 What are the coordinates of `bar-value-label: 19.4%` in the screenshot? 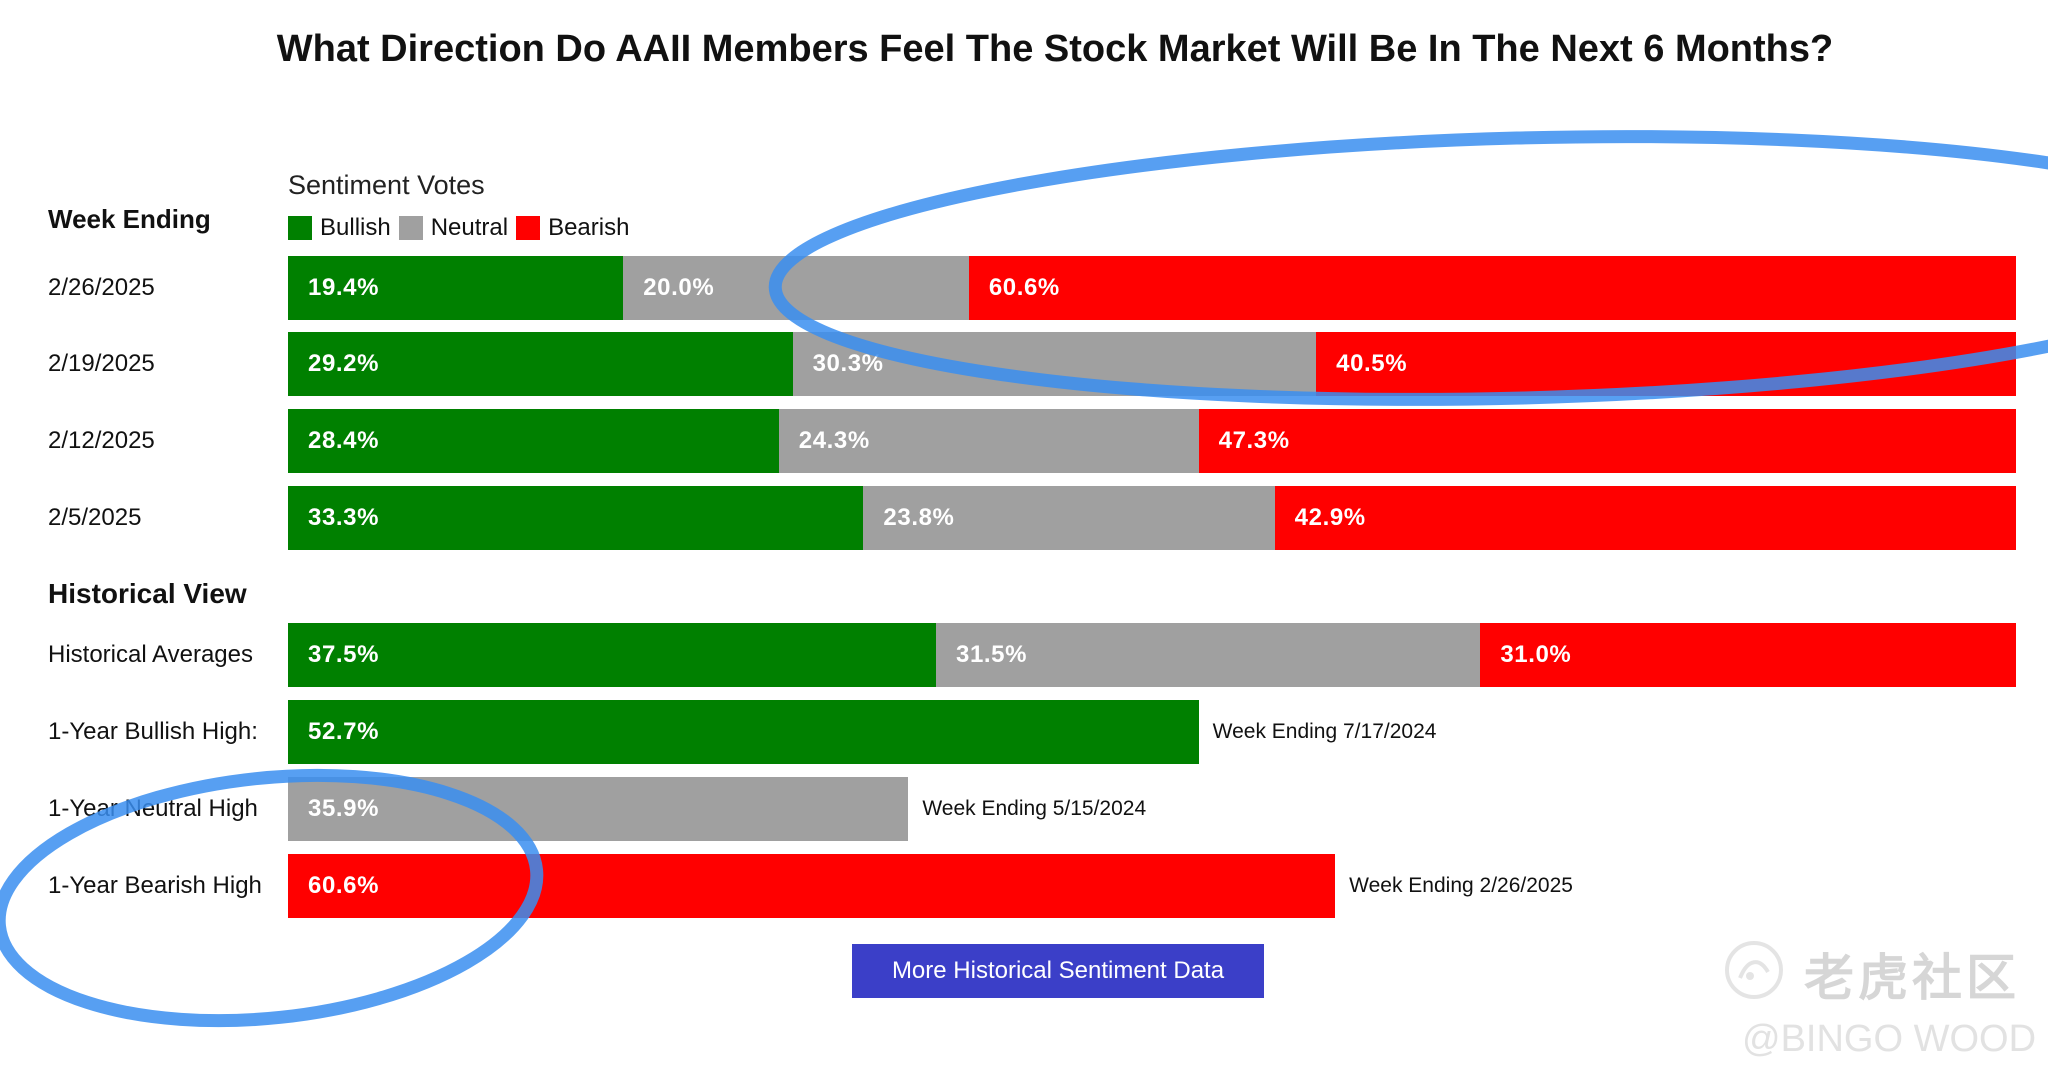 It's located at (344, 287).